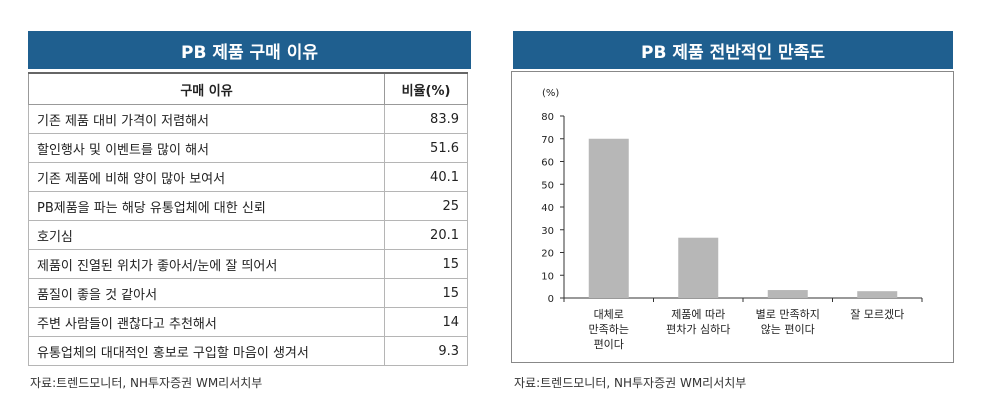 Image resolution: width=994 pixels, height=410 pixels. I want to click on category-label: 별로 만족하지, so click(788, 314).